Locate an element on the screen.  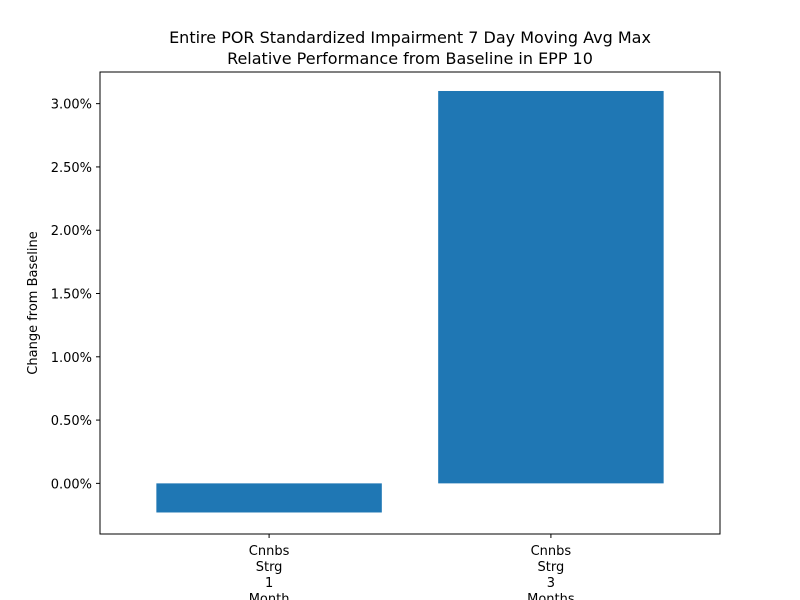
y-tick-label: 1.50% is located at coordinates (71, 295).